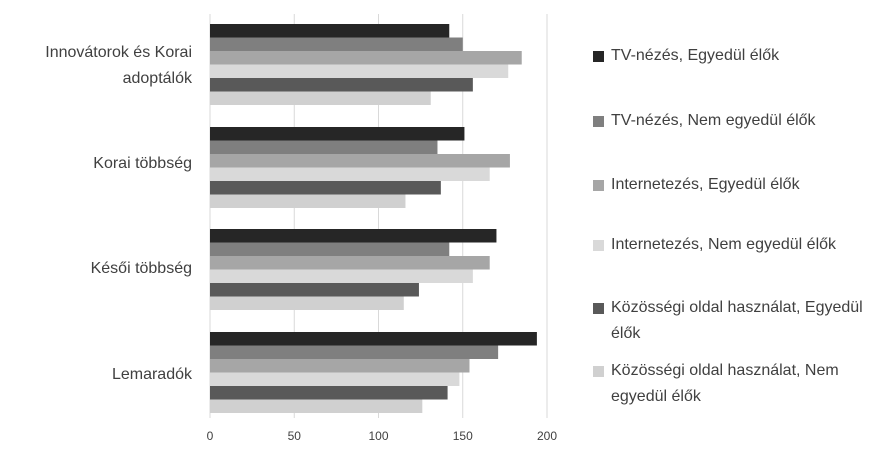  What do you see at coordinates (713, 120) in the screenshot?
I see `legend-label: TV-nézés, Nem egyedül élők` at bounding box center [713, 120].